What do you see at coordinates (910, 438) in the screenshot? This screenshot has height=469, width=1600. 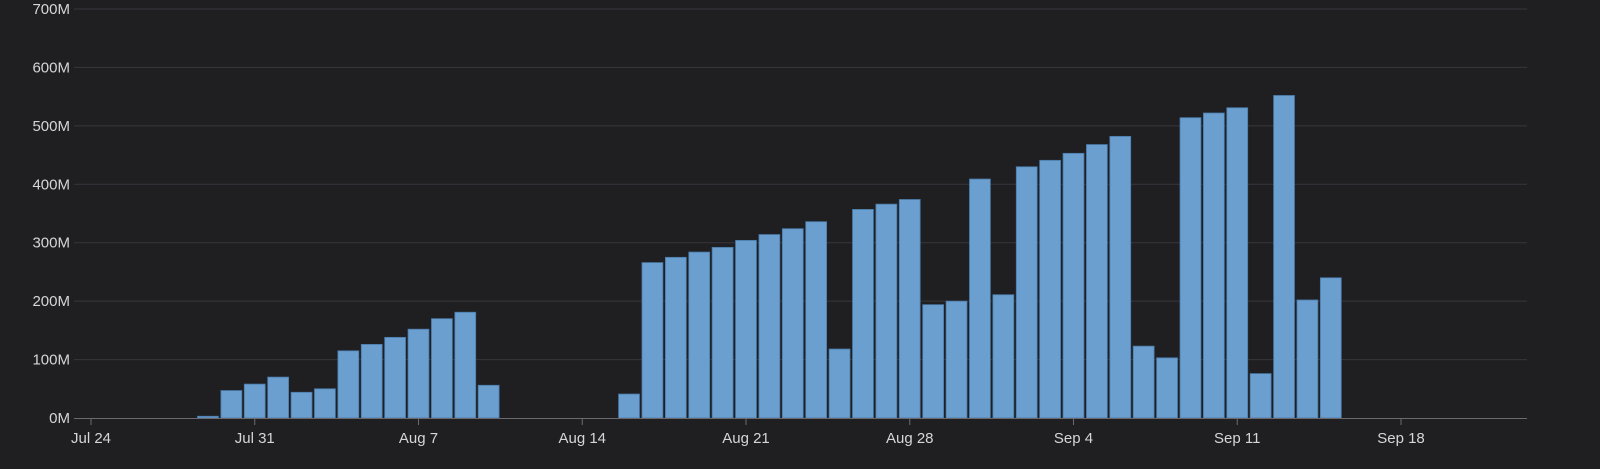 I see `x-tick-label: Aug 28` at bounding box center [910, 438].